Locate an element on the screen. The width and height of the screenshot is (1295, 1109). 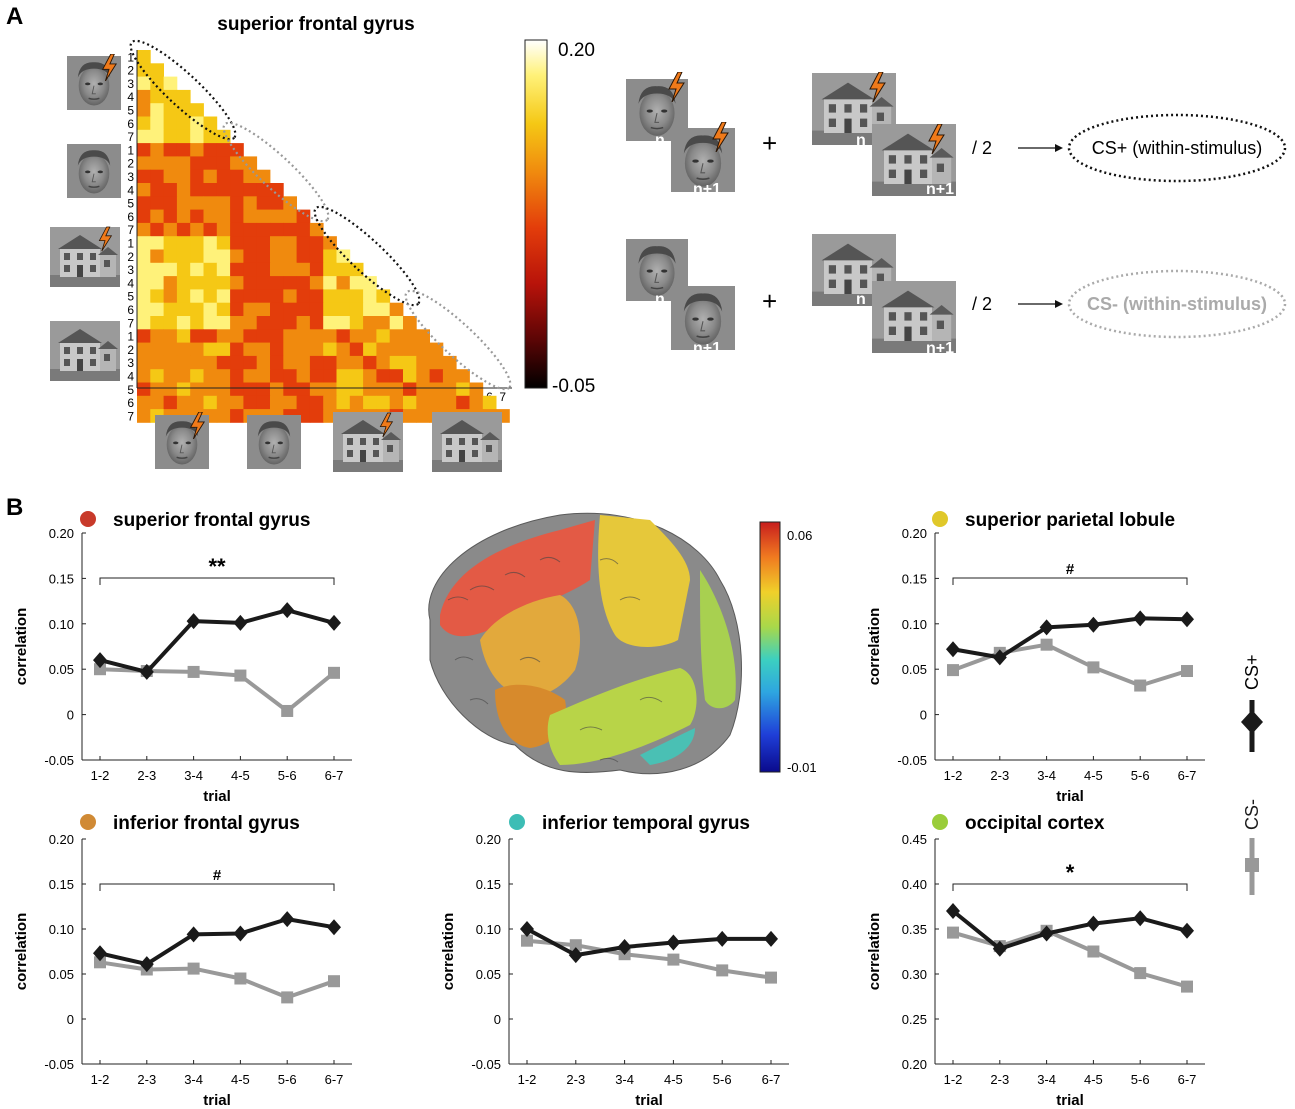
result-ellipse-csminus is located at coordinates (1177, 304).